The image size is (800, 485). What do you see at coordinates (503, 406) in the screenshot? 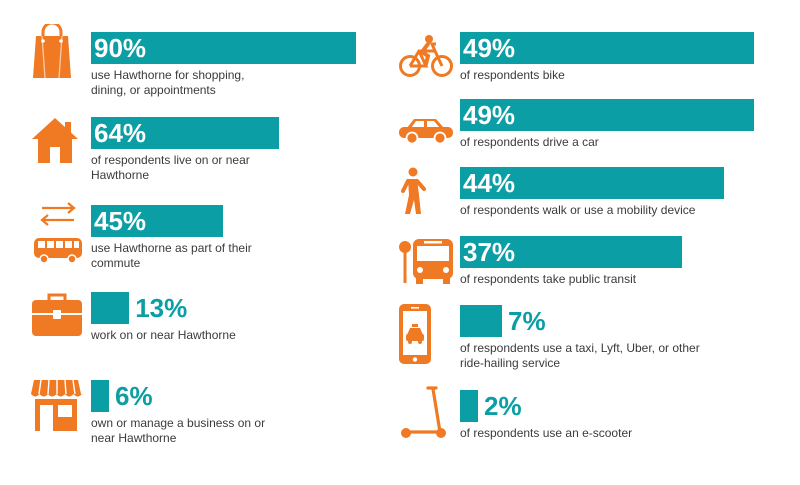
I see `stat-percent: 2%` at bounding box center [503, 406].